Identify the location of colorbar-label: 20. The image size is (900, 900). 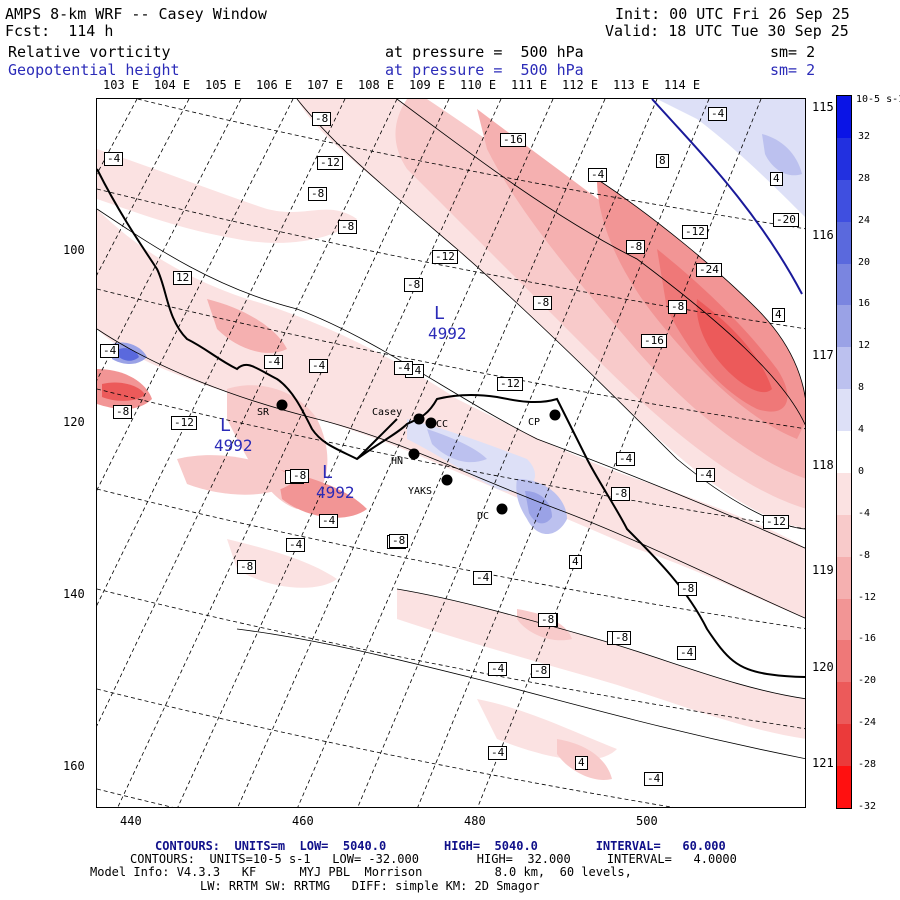
(864, 262).